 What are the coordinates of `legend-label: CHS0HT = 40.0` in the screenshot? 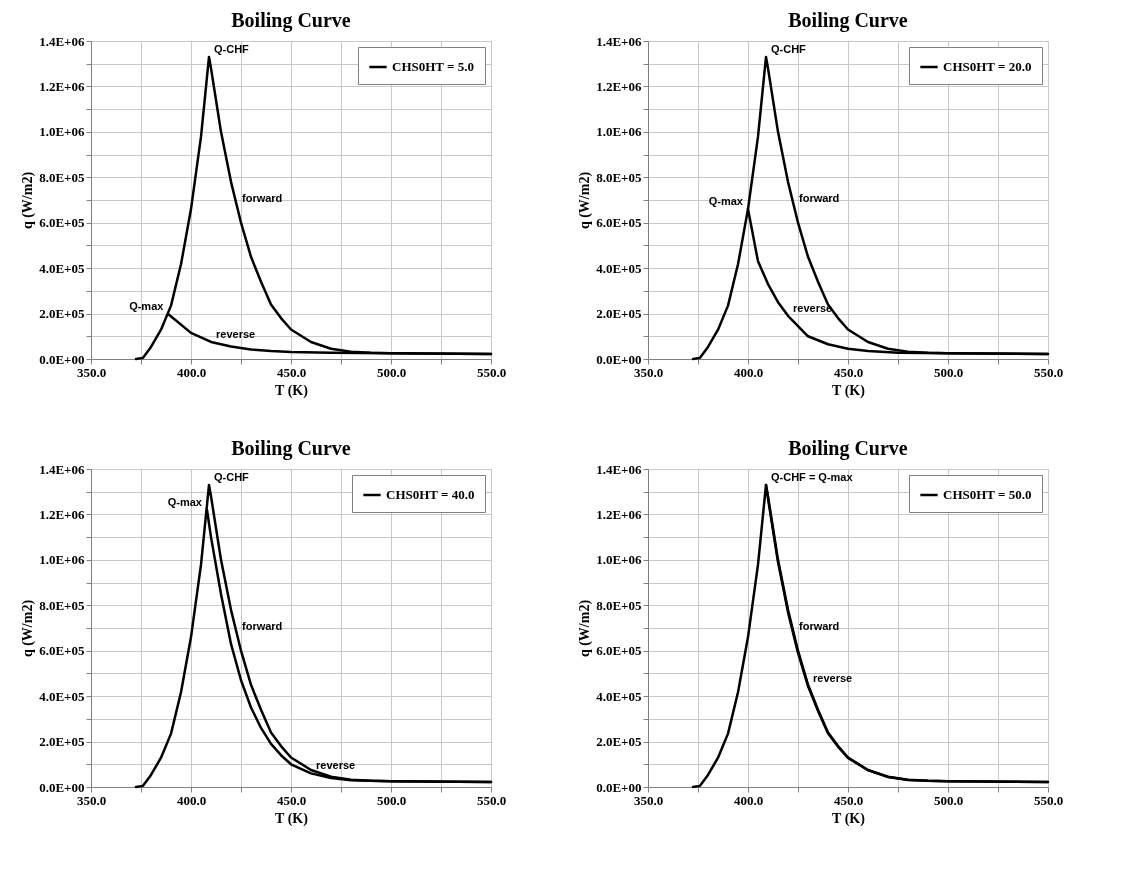 It's located at (430, 494).